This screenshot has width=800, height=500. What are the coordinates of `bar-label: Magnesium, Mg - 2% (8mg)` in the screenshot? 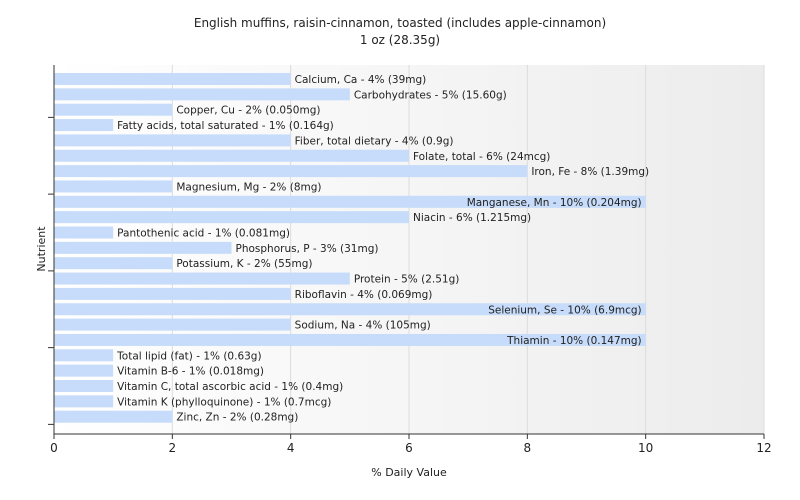 It's located at (248, 187).